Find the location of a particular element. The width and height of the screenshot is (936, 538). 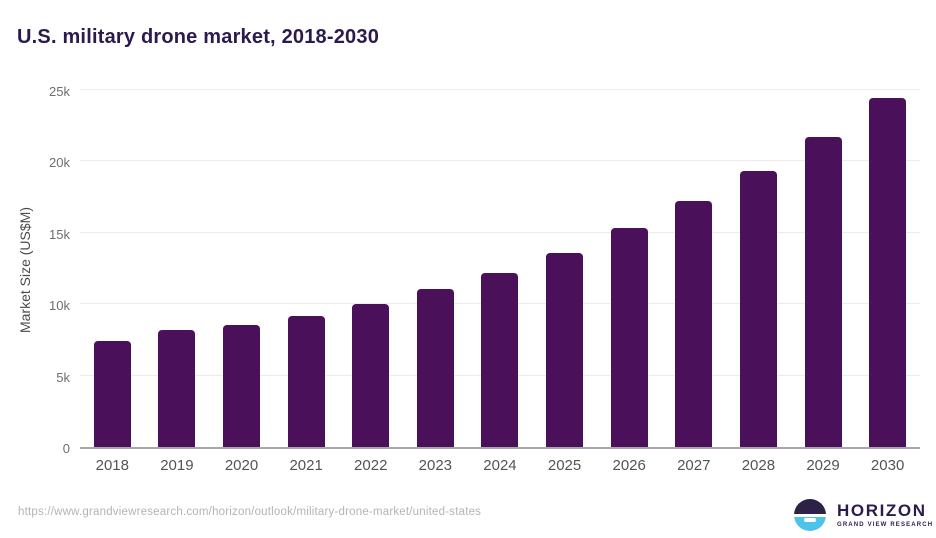

bar-slot-2019 is located at coordinates (177, 269).